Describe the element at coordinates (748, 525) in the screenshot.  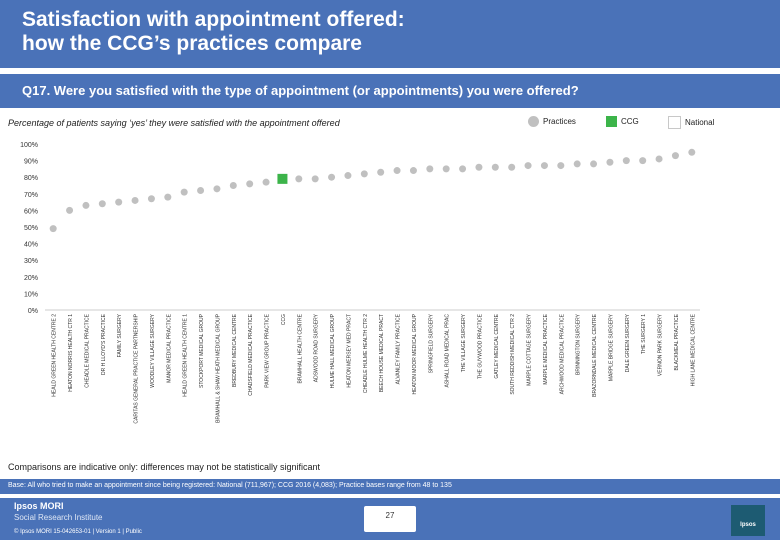
I see `ipsos-logo: Ipsos` at that location.